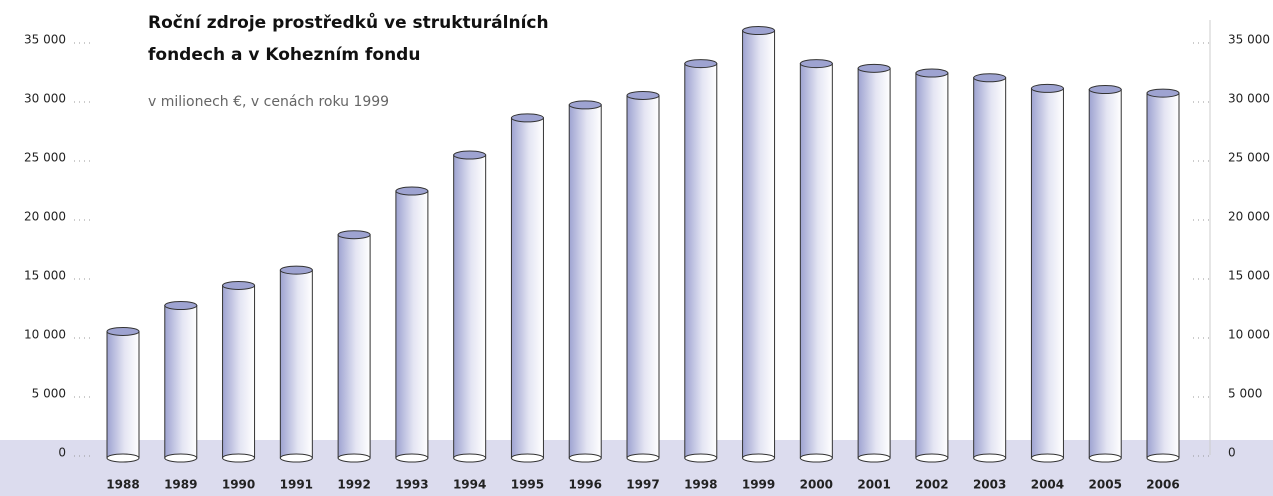  I want to click on x-tick-label: 1989, so click(180, 485).